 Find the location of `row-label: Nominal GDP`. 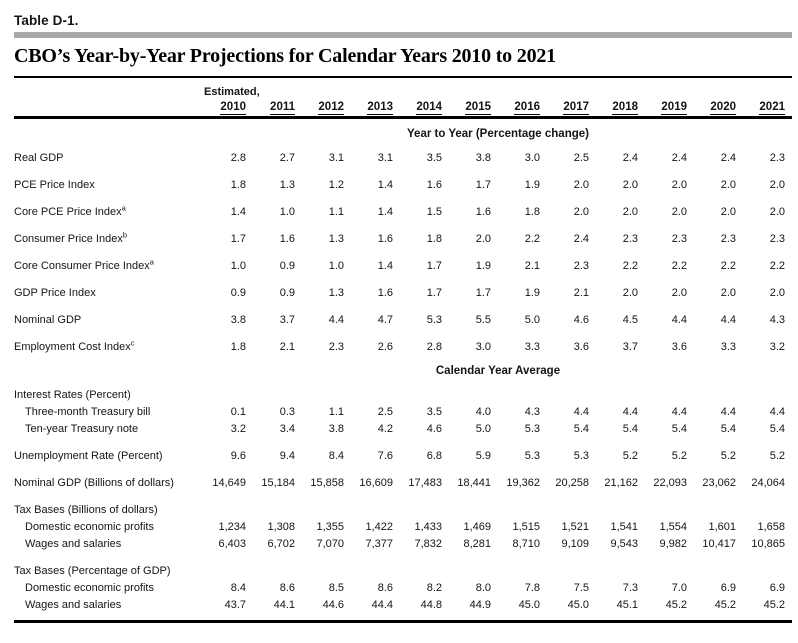

row-label: Nominal GDP is located at coordinates (48, 320).